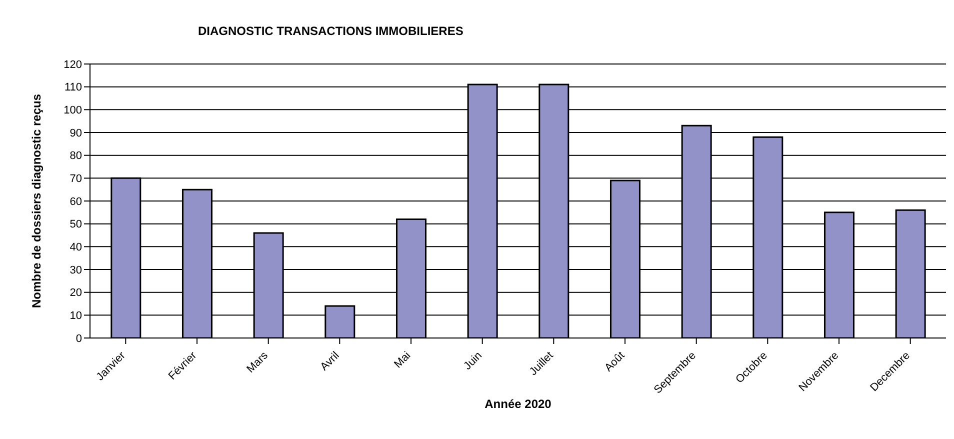 This screenshot has width=954, height=439. I want to click on x-tick-label: Juin, so click(473, 361).